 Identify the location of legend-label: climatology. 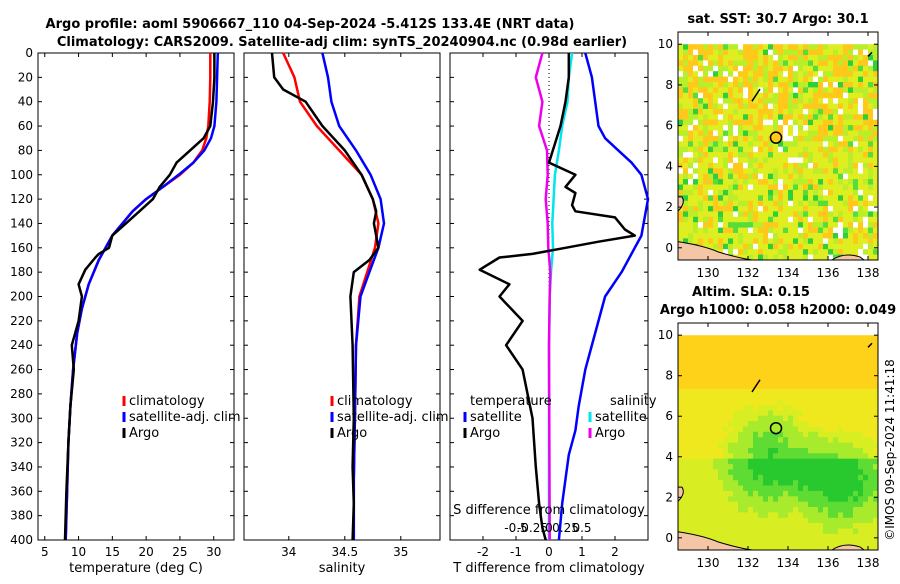
(167, 401).